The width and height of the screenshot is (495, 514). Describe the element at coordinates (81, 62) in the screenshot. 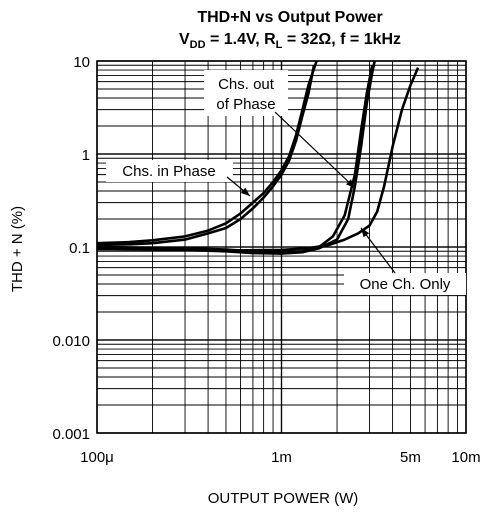

I see `y-tick-label: 10` at that location.